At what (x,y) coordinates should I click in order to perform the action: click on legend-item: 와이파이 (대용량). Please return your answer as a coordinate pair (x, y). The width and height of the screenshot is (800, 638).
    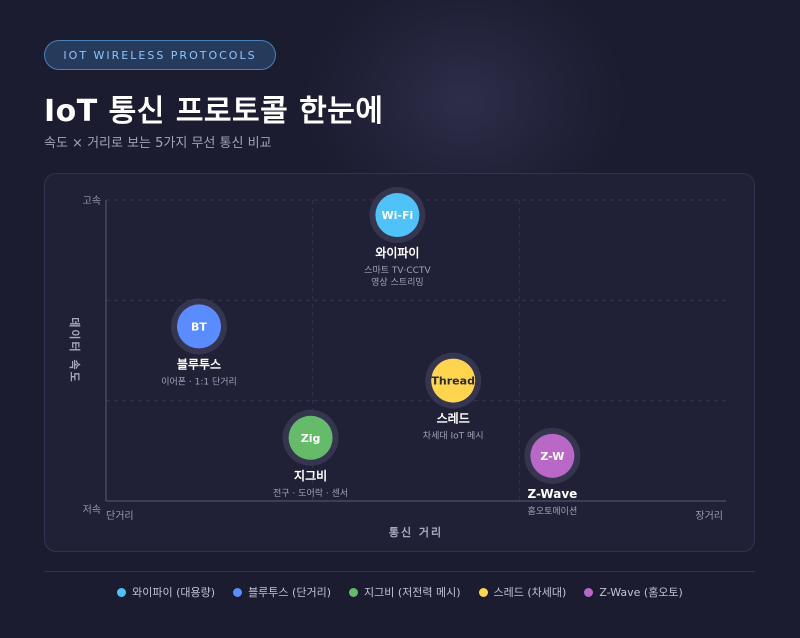
    Looking at the image, I should click on (166, 592).